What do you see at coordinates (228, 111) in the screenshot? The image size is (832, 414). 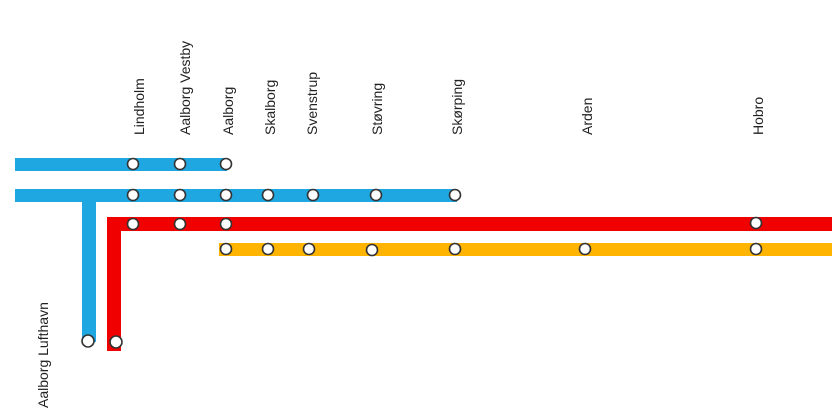 I see `station-label-aalborg: Aalborg` at bounding box center [228, 111].